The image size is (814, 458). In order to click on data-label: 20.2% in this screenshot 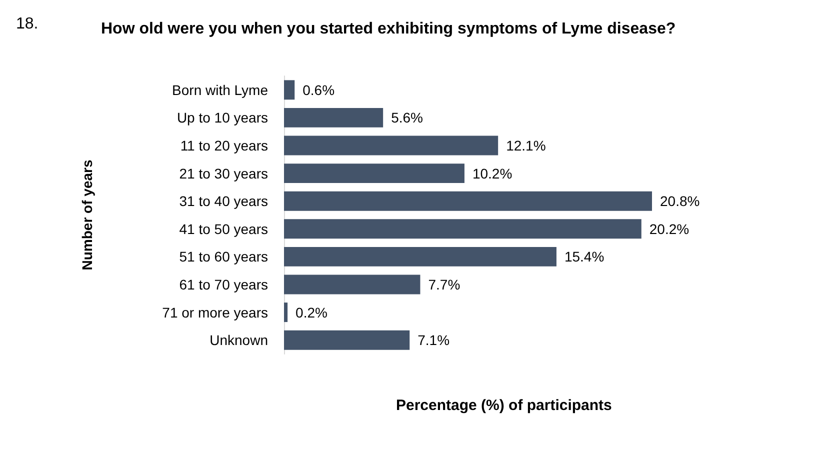, I will do `click(669, 228)`.